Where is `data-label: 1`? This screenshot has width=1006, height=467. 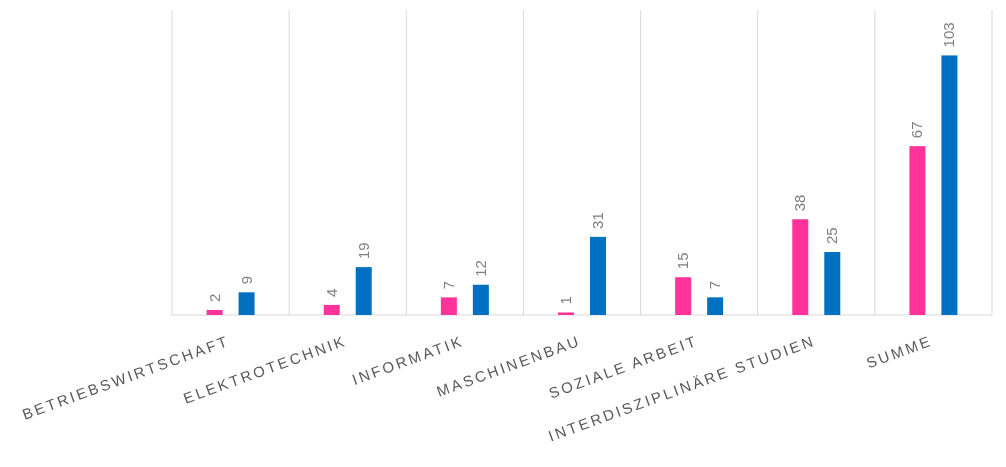
data-label: 1 is located at coordinates (565, 300).